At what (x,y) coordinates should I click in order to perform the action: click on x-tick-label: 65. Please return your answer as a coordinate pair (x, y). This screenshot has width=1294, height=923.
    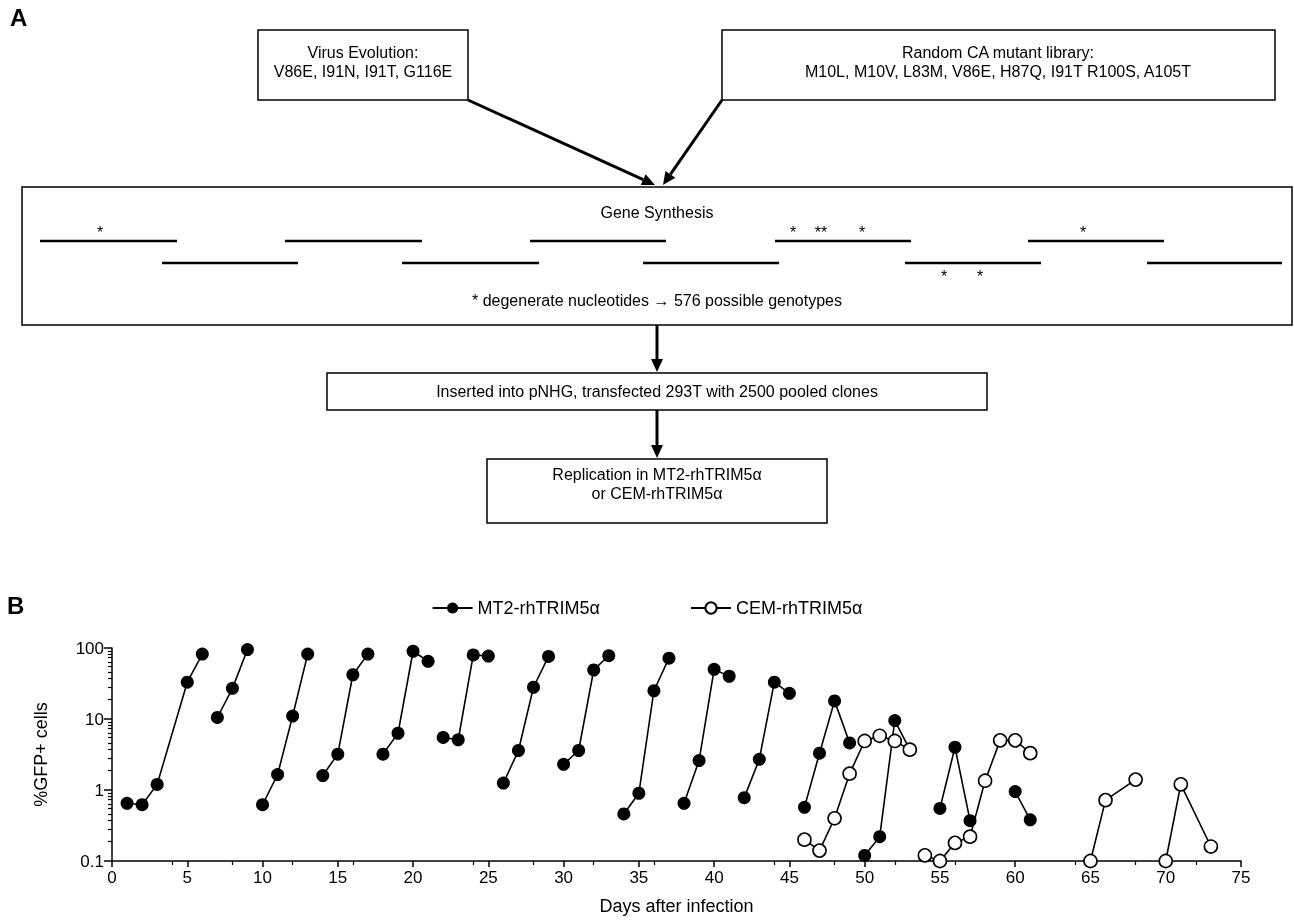
    Looking at the image, I should click on (1090, 877).